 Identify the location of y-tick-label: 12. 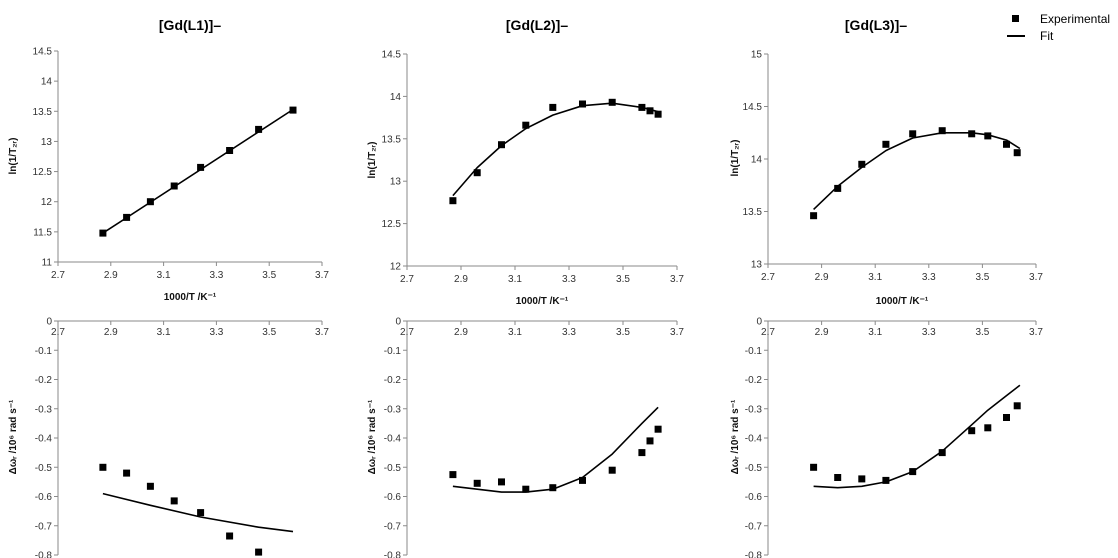
(396, 267).